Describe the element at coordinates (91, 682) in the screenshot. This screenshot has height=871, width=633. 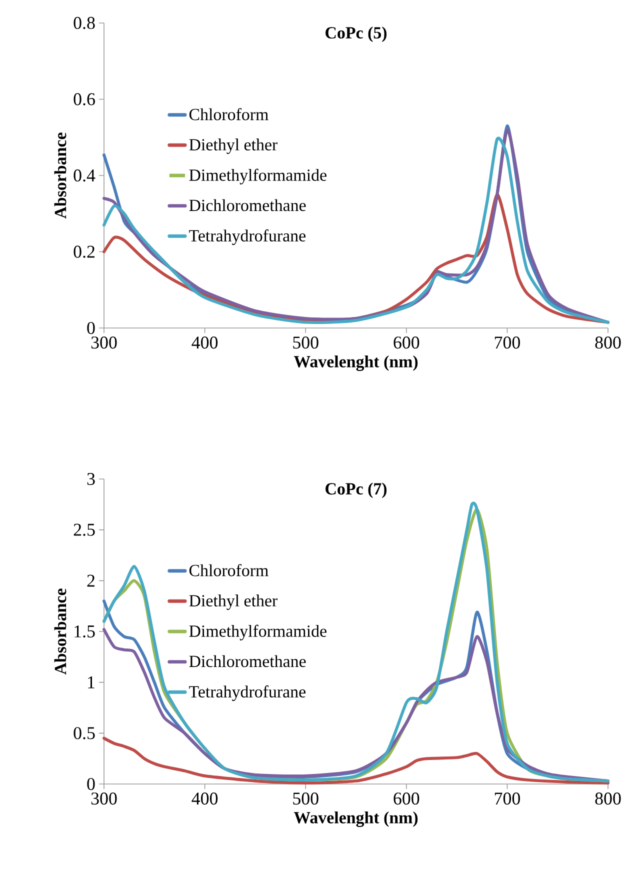
I see `y-tick-label: 1` at that location.